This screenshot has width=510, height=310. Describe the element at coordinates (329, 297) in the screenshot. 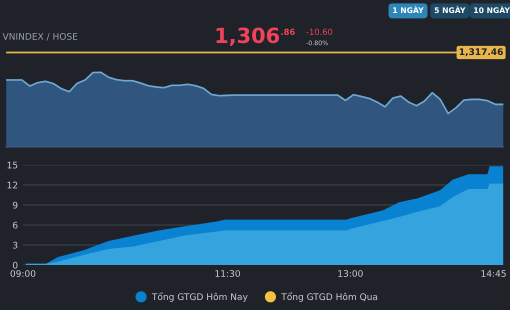

I see `legend-label: Tổng GTGD Hôm Qua` at that location.